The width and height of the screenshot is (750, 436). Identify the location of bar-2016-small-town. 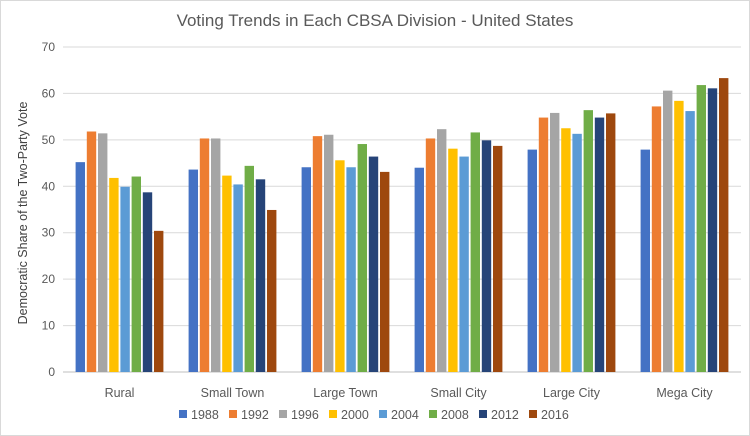
(272, 290).